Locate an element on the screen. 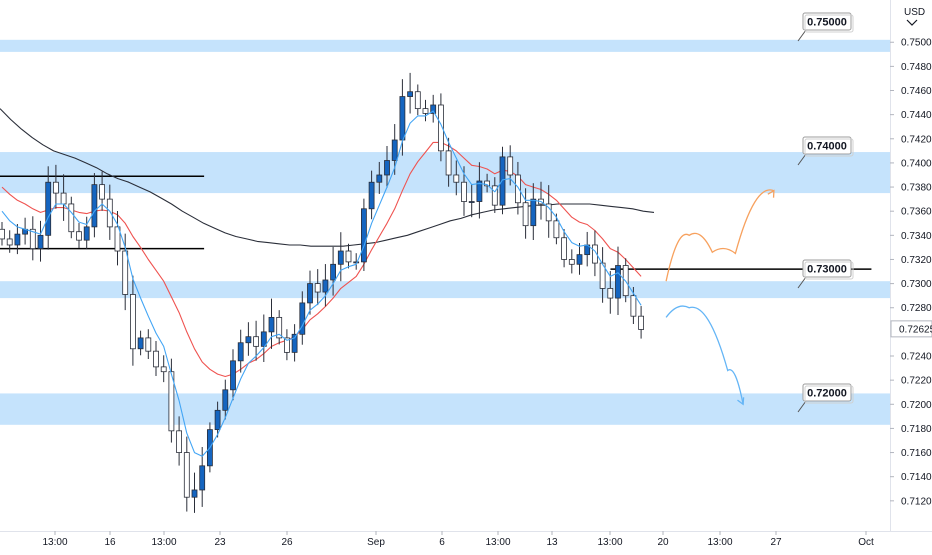  callout-pointer is located at coordinates (802, 282).